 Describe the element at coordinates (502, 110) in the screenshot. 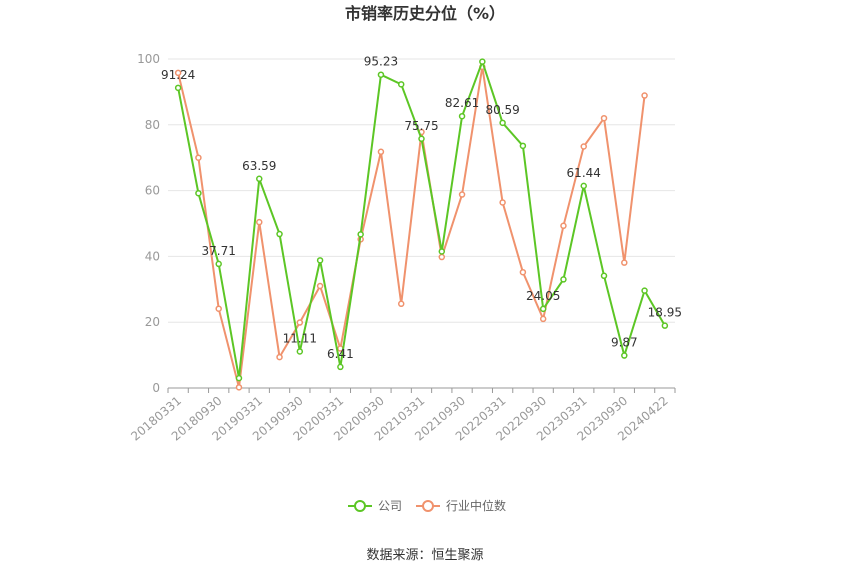

I see `data-label: 80.59` at that location.